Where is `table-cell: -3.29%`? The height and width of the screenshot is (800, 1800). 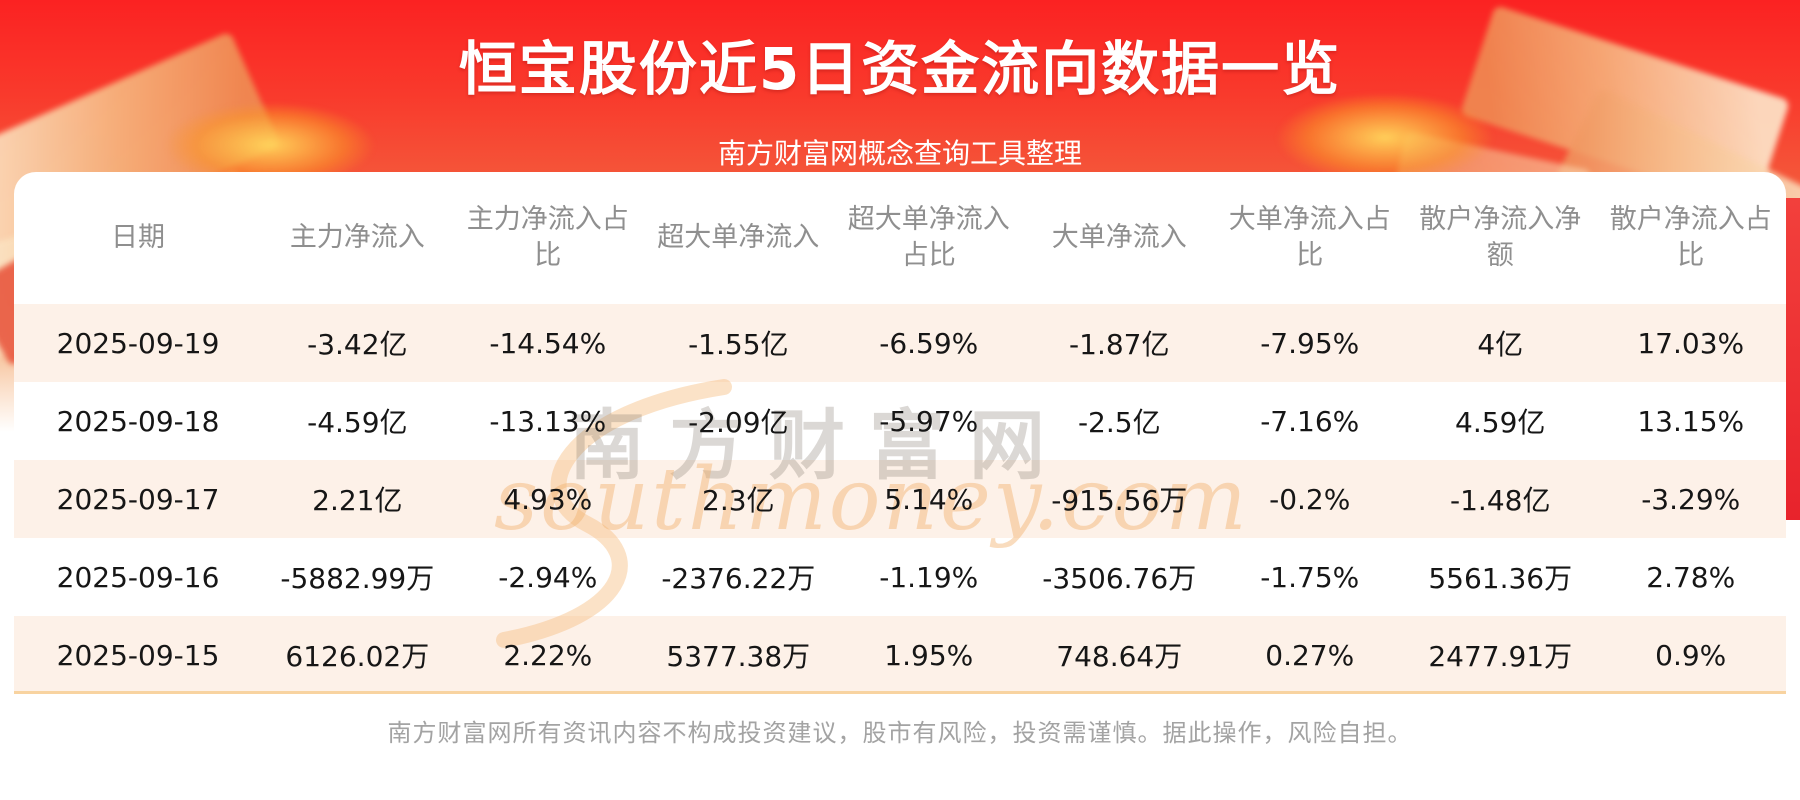 table-cell: -3.29% is located at coordinates (1691, 499).